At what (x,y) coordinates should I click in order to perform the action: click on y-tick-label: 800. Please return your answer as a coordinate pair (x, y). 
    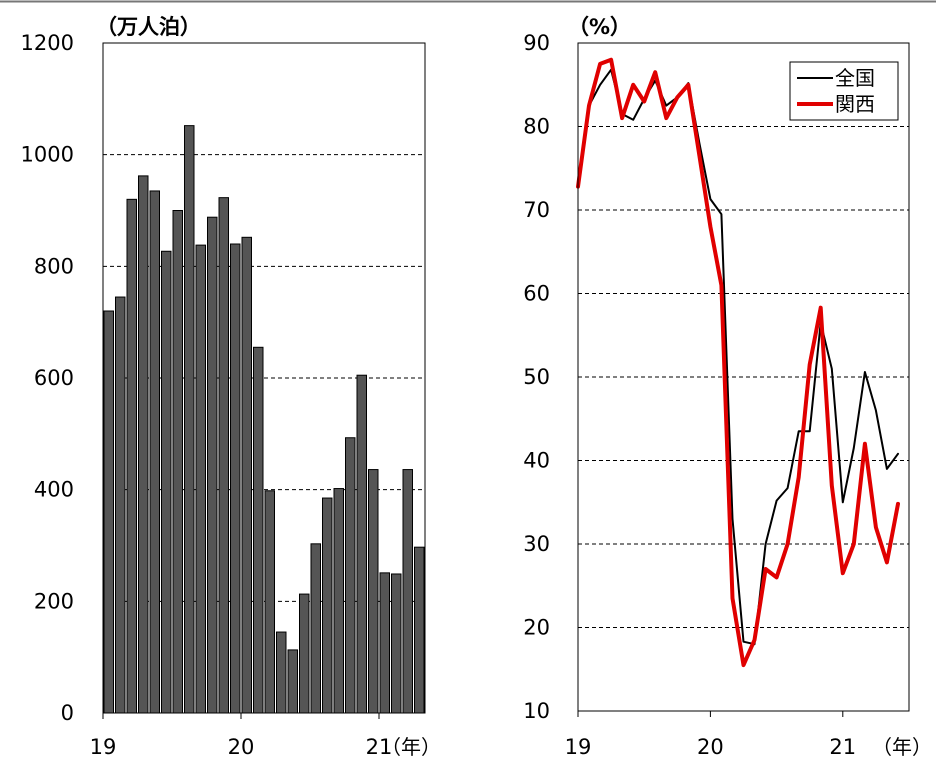
    Looking at the image, I should click on (54, 266).